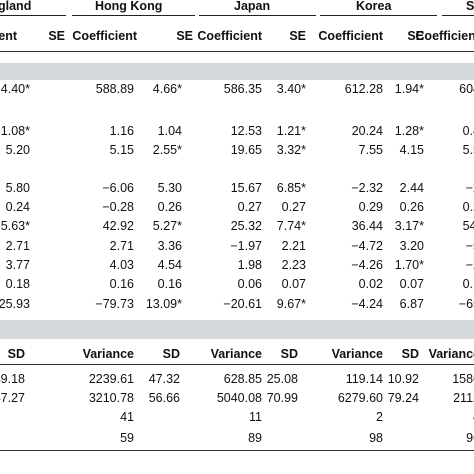 The image size is (474, 474). What do you see at coordinates (164, 379) in the screenshot?
I see `table-cell: 47.32` at bounding box center [164, 379].